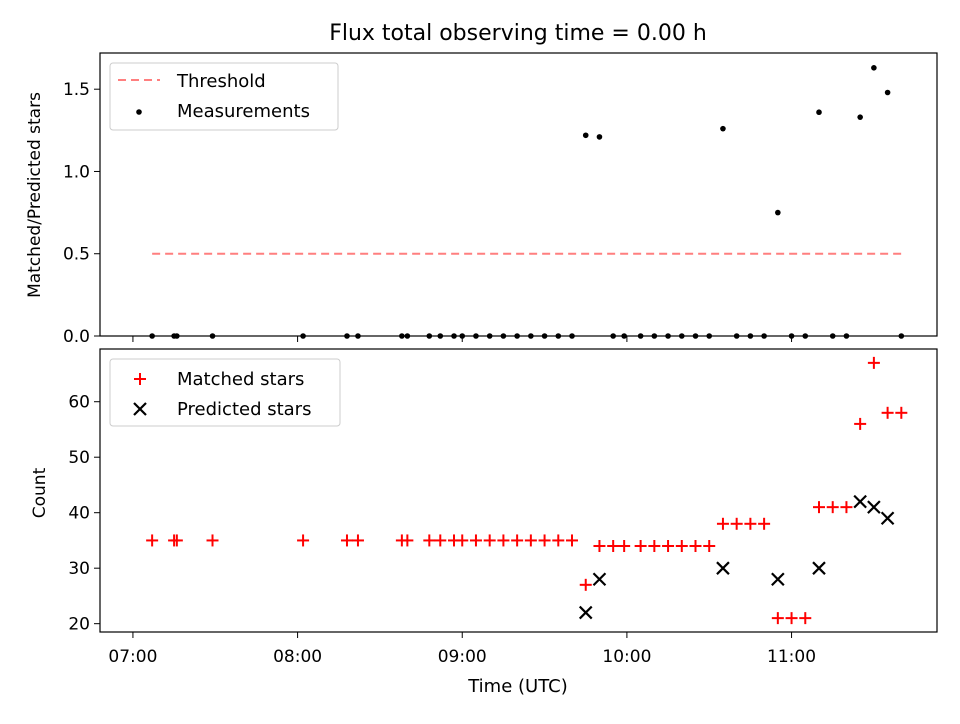 The height and width of the screenshot is (724, 960). I want to click on top-ylabel: Matched/Predicted stars, so click(35, 195).